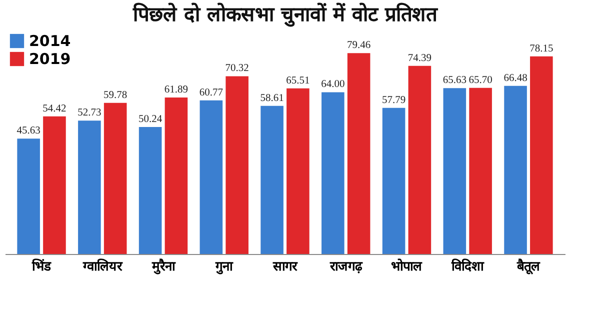  I want to click on legend-label: 2019, so click(50, 59).